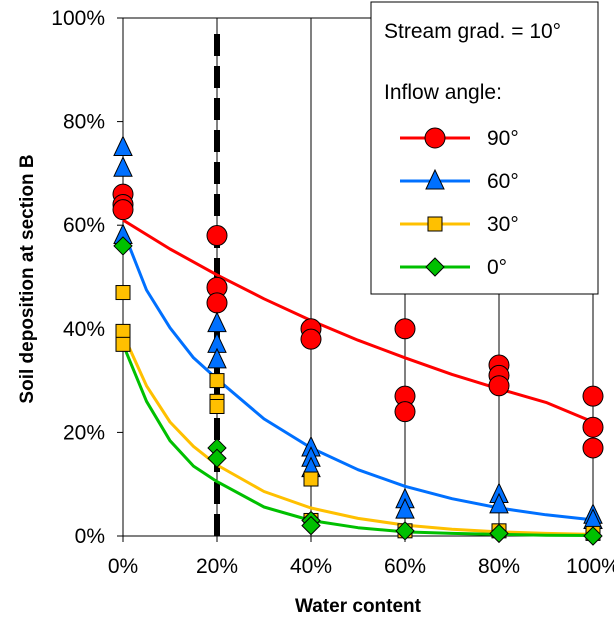 This screenshot has width=614, height=620. I want to click on legend-label-series-3: 30°, so click(503, 224).